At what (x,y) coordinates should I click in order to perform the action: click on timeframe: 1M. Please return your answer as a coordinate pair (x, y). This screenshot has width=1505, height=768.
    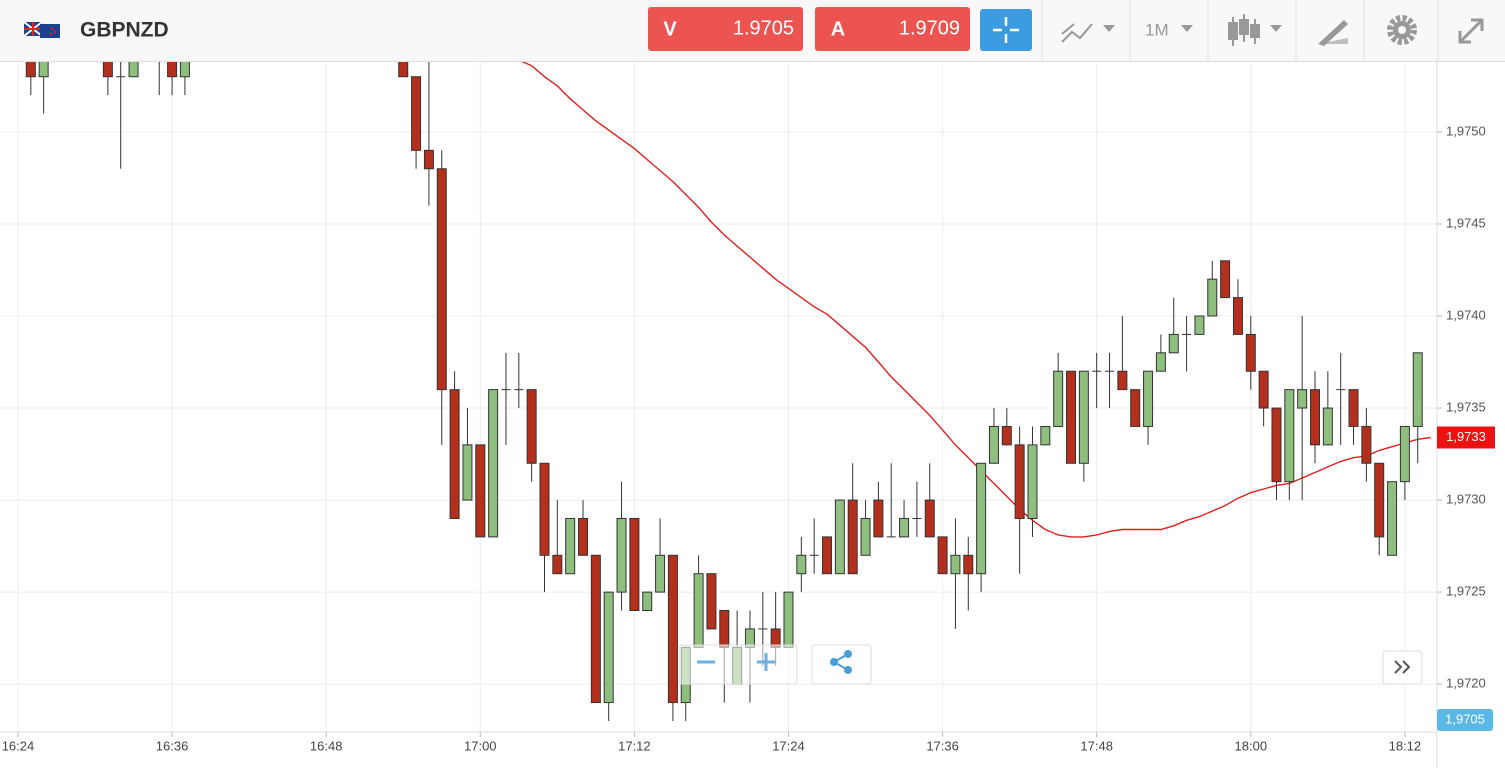
    Looking at the image, I should click on (1157, 29).